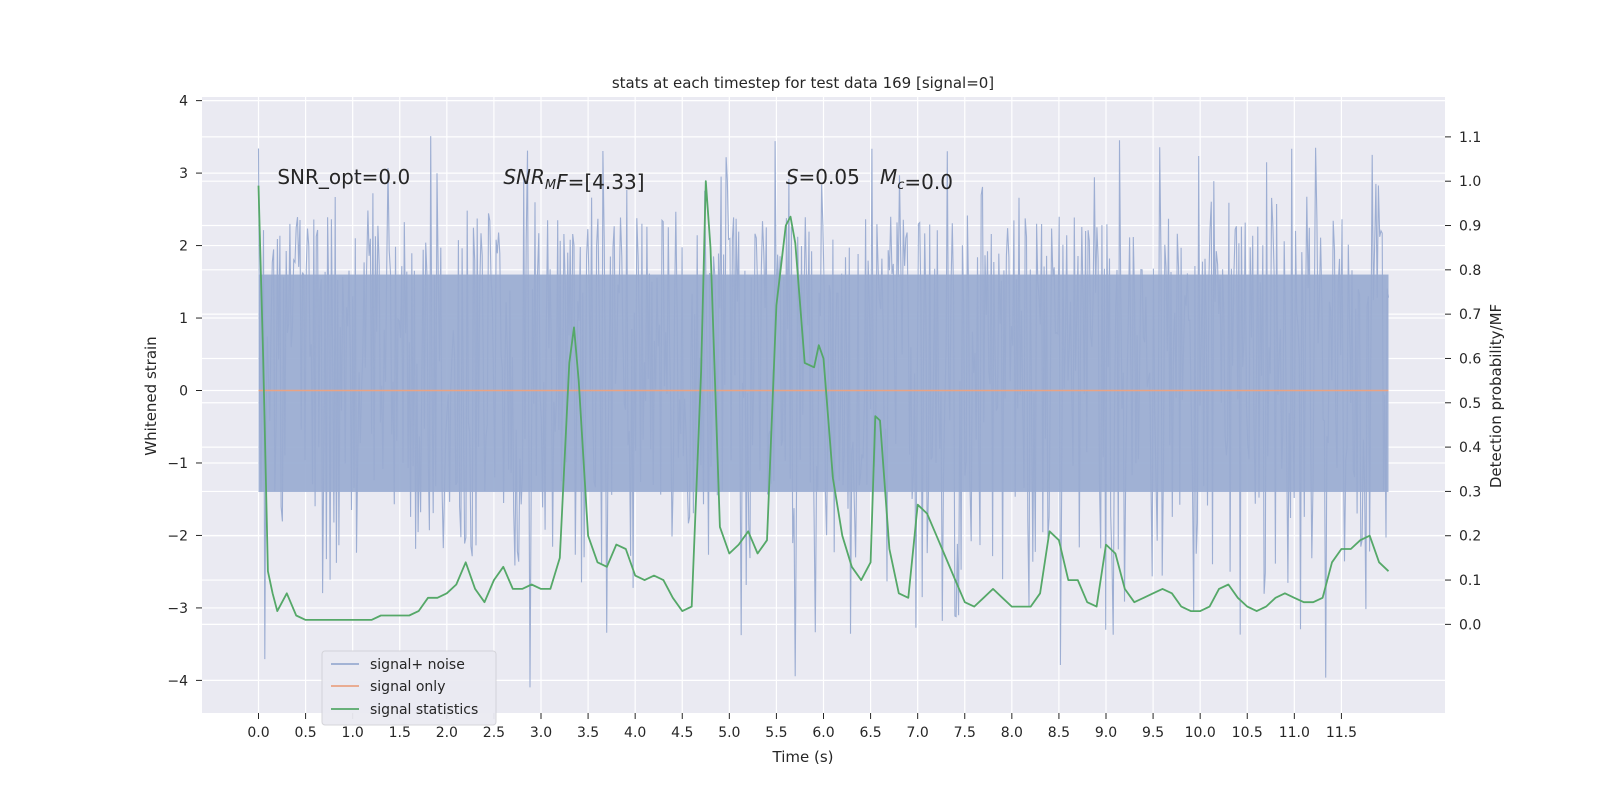 Image resolution: width=1600 pixels, height=800 pixels. What do you see at coordinates (1294, 733) in the screenshot?
I see `x-tick-label-22: 11.0` at bounding box center [1294, 733].